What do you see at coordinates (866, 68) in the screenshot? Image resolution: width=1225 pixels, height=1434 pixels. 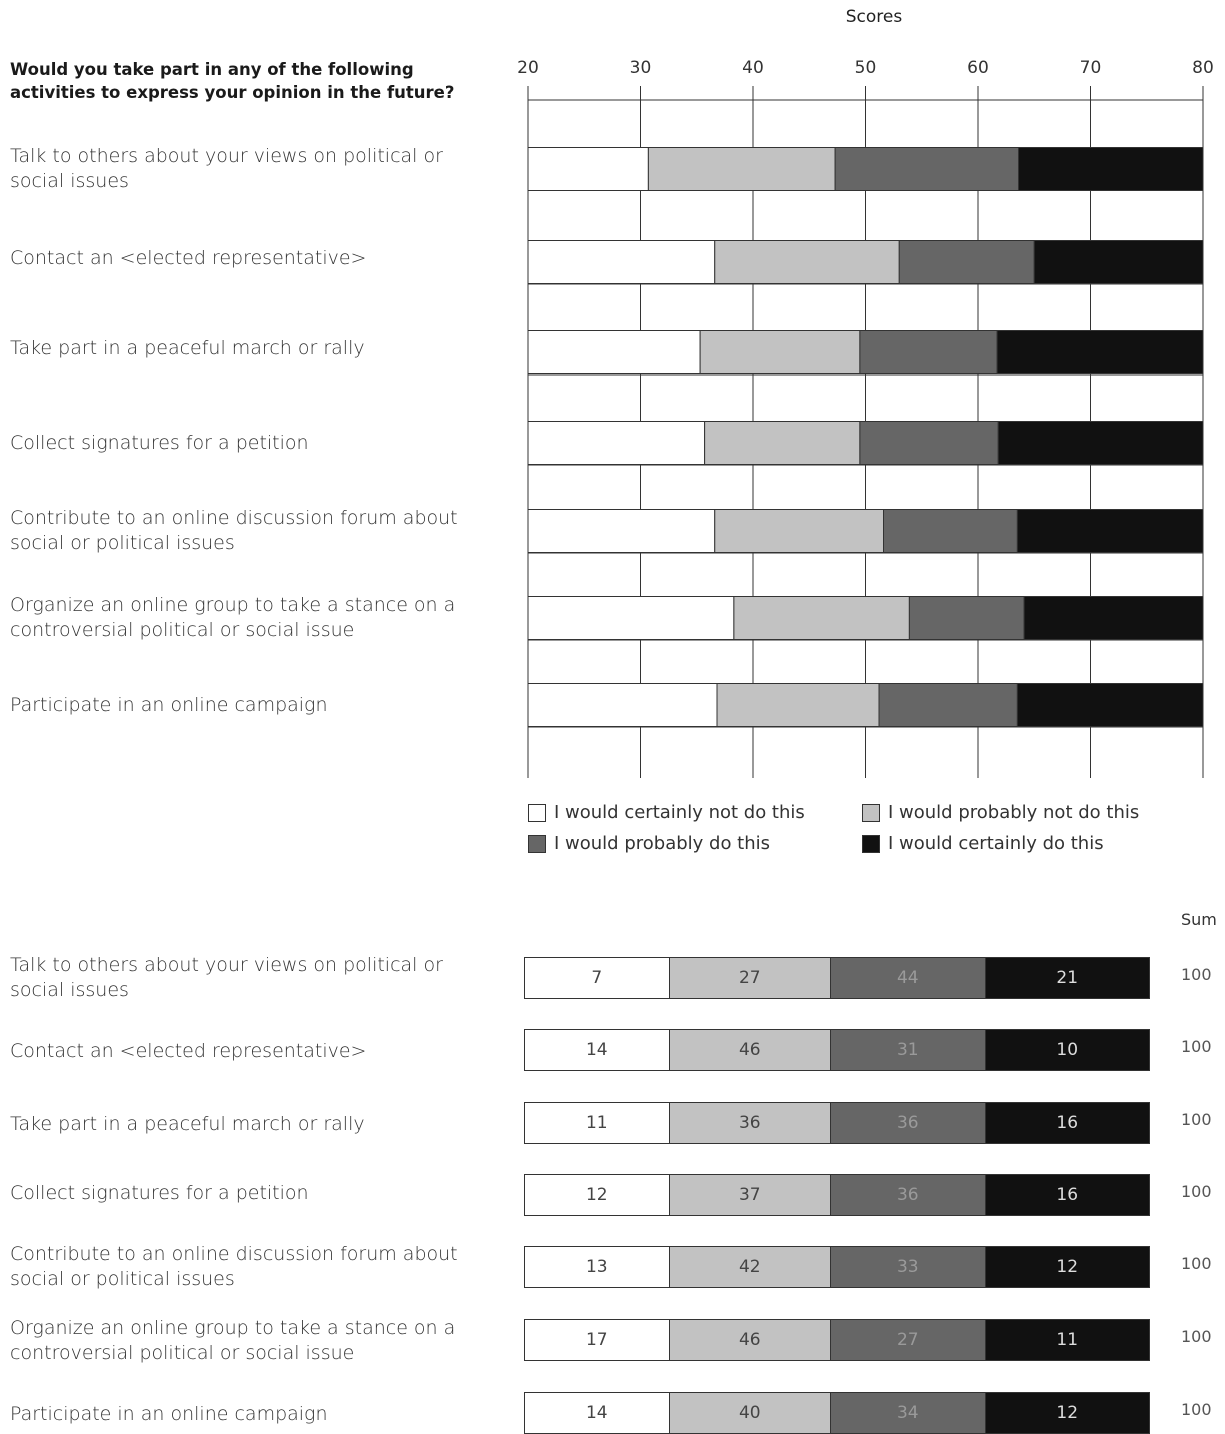 I see `x-tick-label-50: 50` at bounding box center [866, 68].